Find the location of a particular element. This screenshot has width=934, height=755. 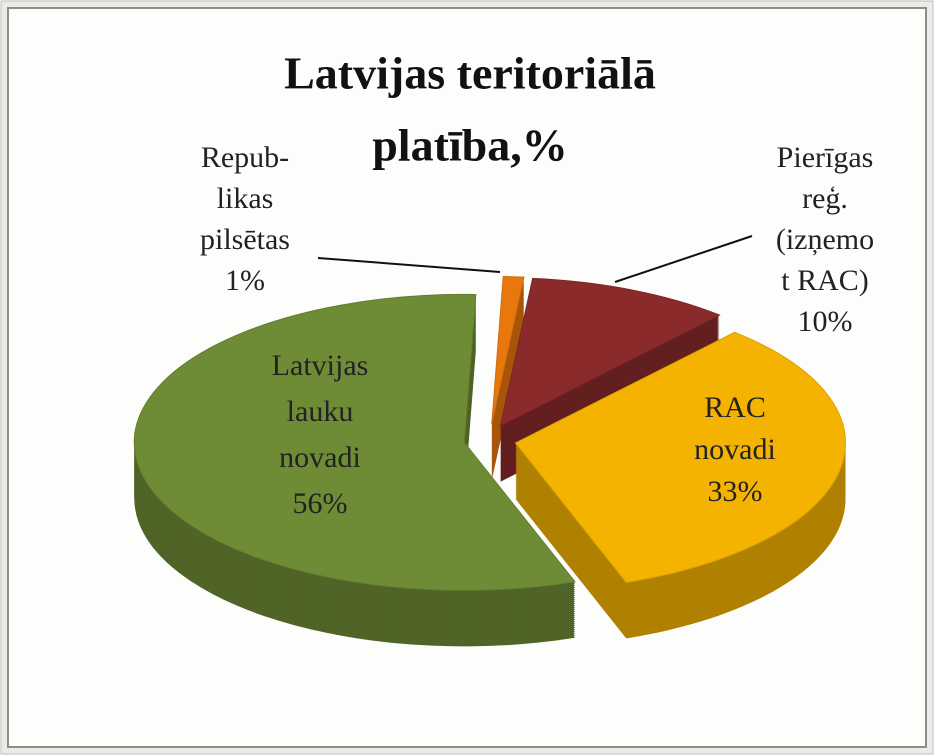

slice-label: Latvijas is located at coordinates (320, 365).